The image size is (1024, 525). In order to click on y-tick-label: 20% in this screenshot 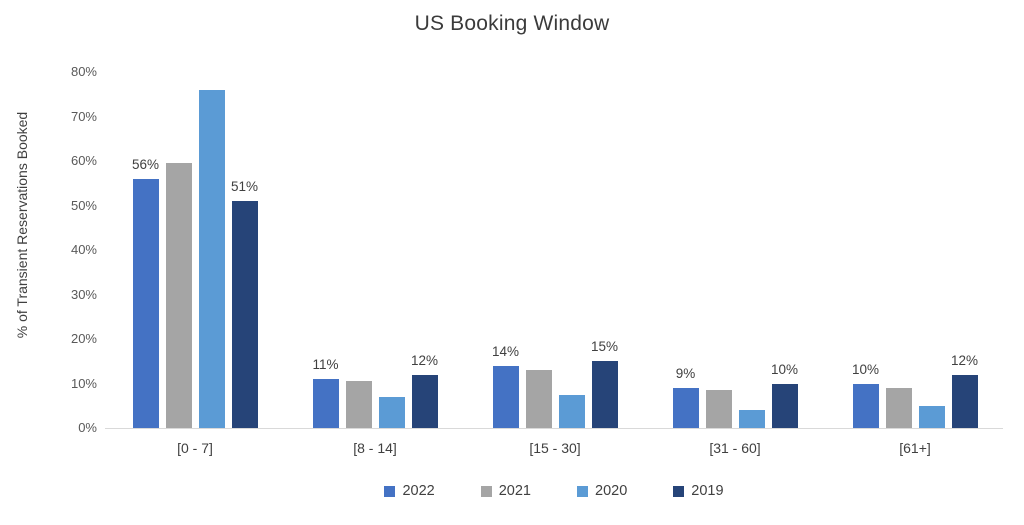, I will do `click(83, 338)`.